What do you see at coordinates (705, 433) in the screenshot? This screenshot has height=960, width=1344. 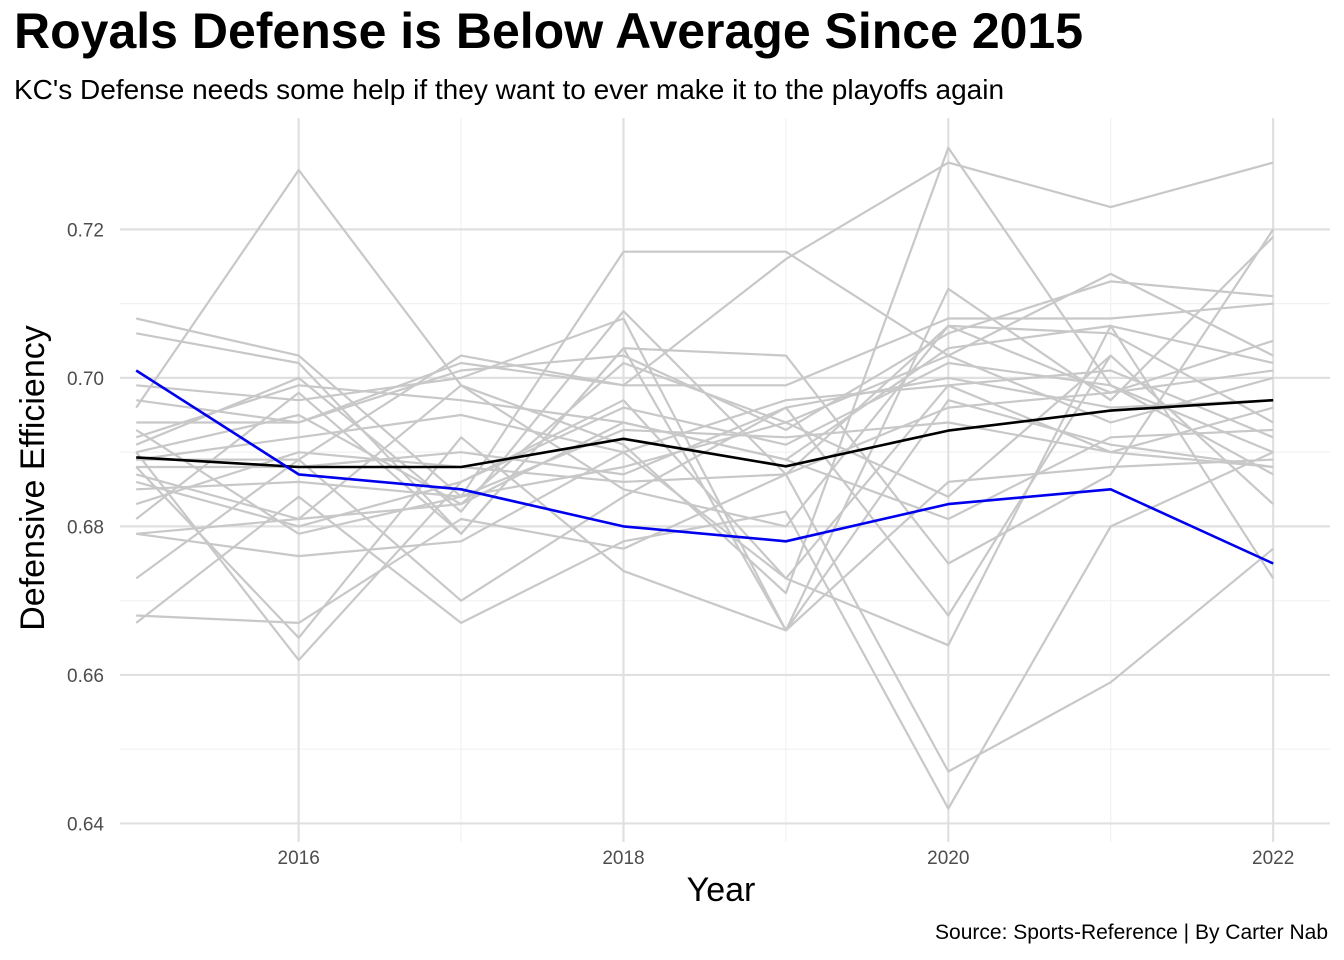 I see `league-average-series-line` at bounding box center [705, 433].